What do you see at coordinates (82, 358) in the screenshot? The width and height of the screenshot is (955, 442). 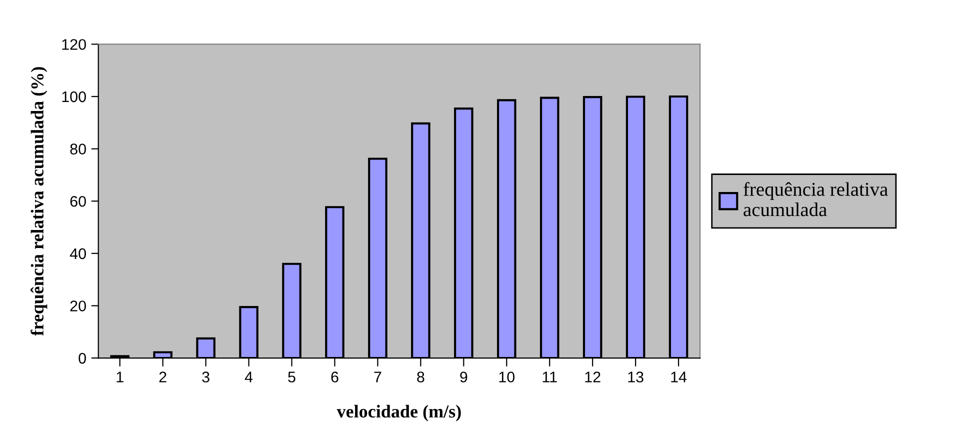 I see `y-tick-label: 0` at bounding box center [82, 358].